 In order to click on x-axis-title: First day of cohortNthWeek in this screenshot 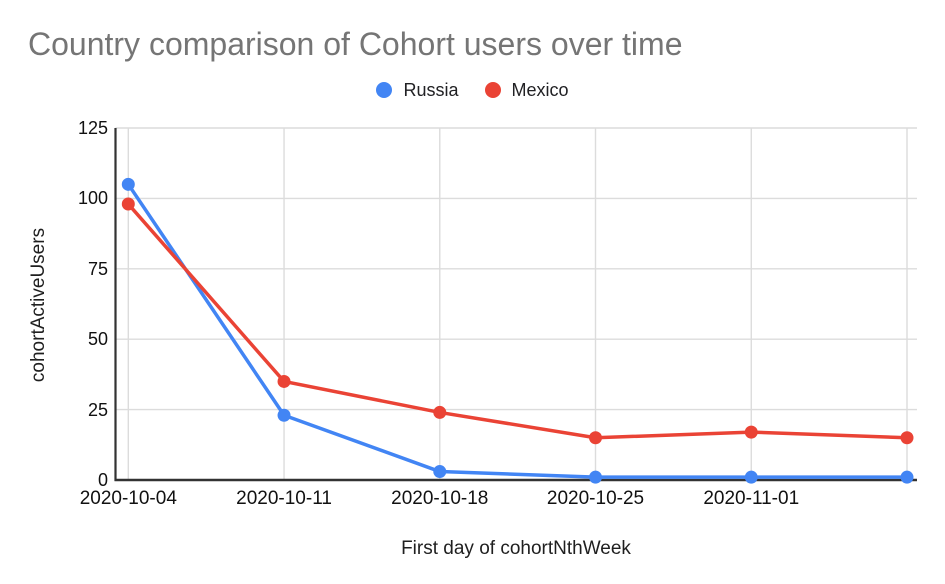, I will do `click(516, 548)`.